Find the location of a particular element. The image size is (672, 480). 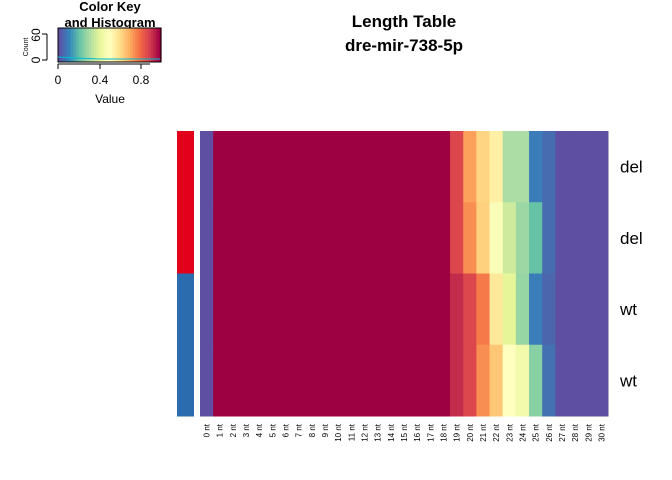

column-label: 11 nt is located at coordinates (351, 432).